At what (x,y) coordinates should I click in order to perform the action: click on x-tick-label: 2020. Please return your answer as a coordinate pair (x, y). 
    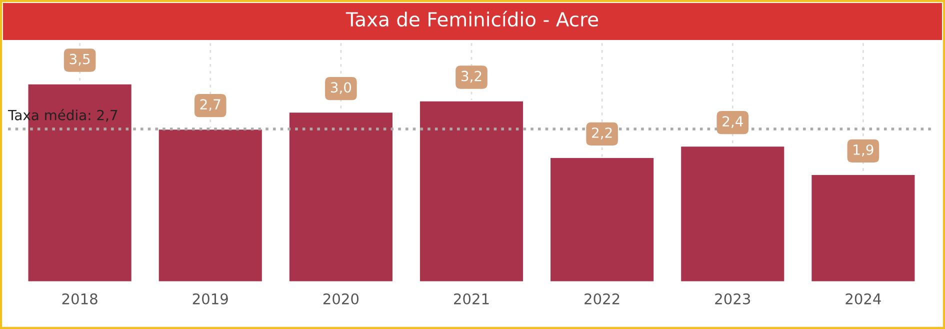
    Looking at the image, I should click on (341, 298).